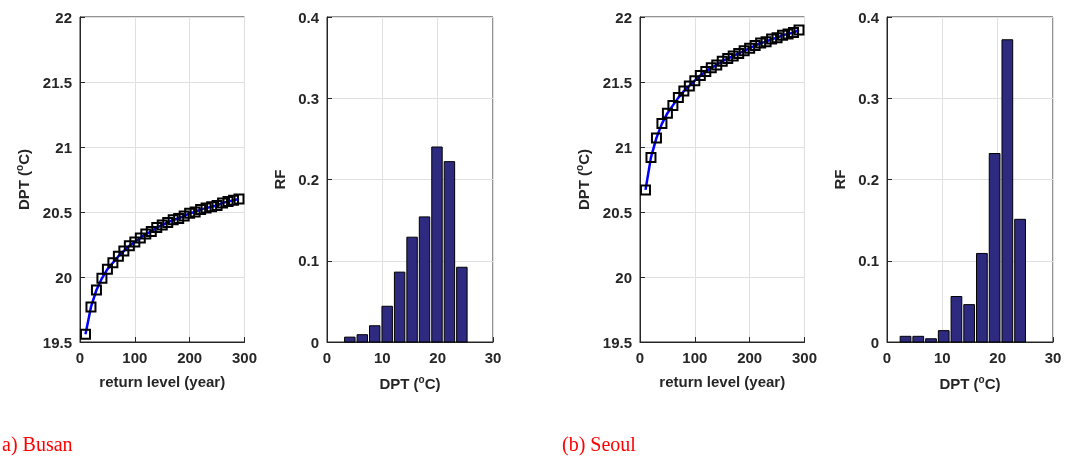 Image resolution: width=1066 pixels, height=462 pixels. Describe the element at coordinates (37, 444) in the screenshot. I see `text: a) Busan` at that location.